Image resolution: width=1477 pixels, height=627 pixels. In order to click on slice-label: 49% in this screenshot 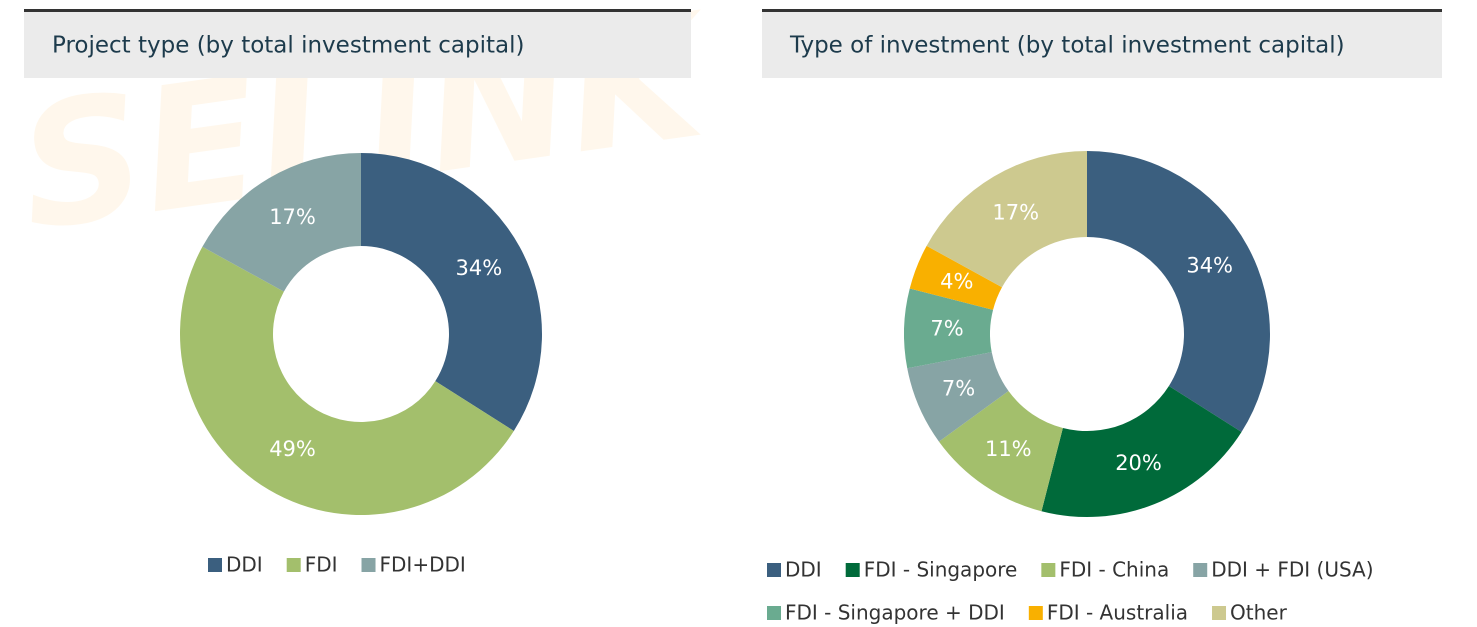, I will do `click(292, 449)`.